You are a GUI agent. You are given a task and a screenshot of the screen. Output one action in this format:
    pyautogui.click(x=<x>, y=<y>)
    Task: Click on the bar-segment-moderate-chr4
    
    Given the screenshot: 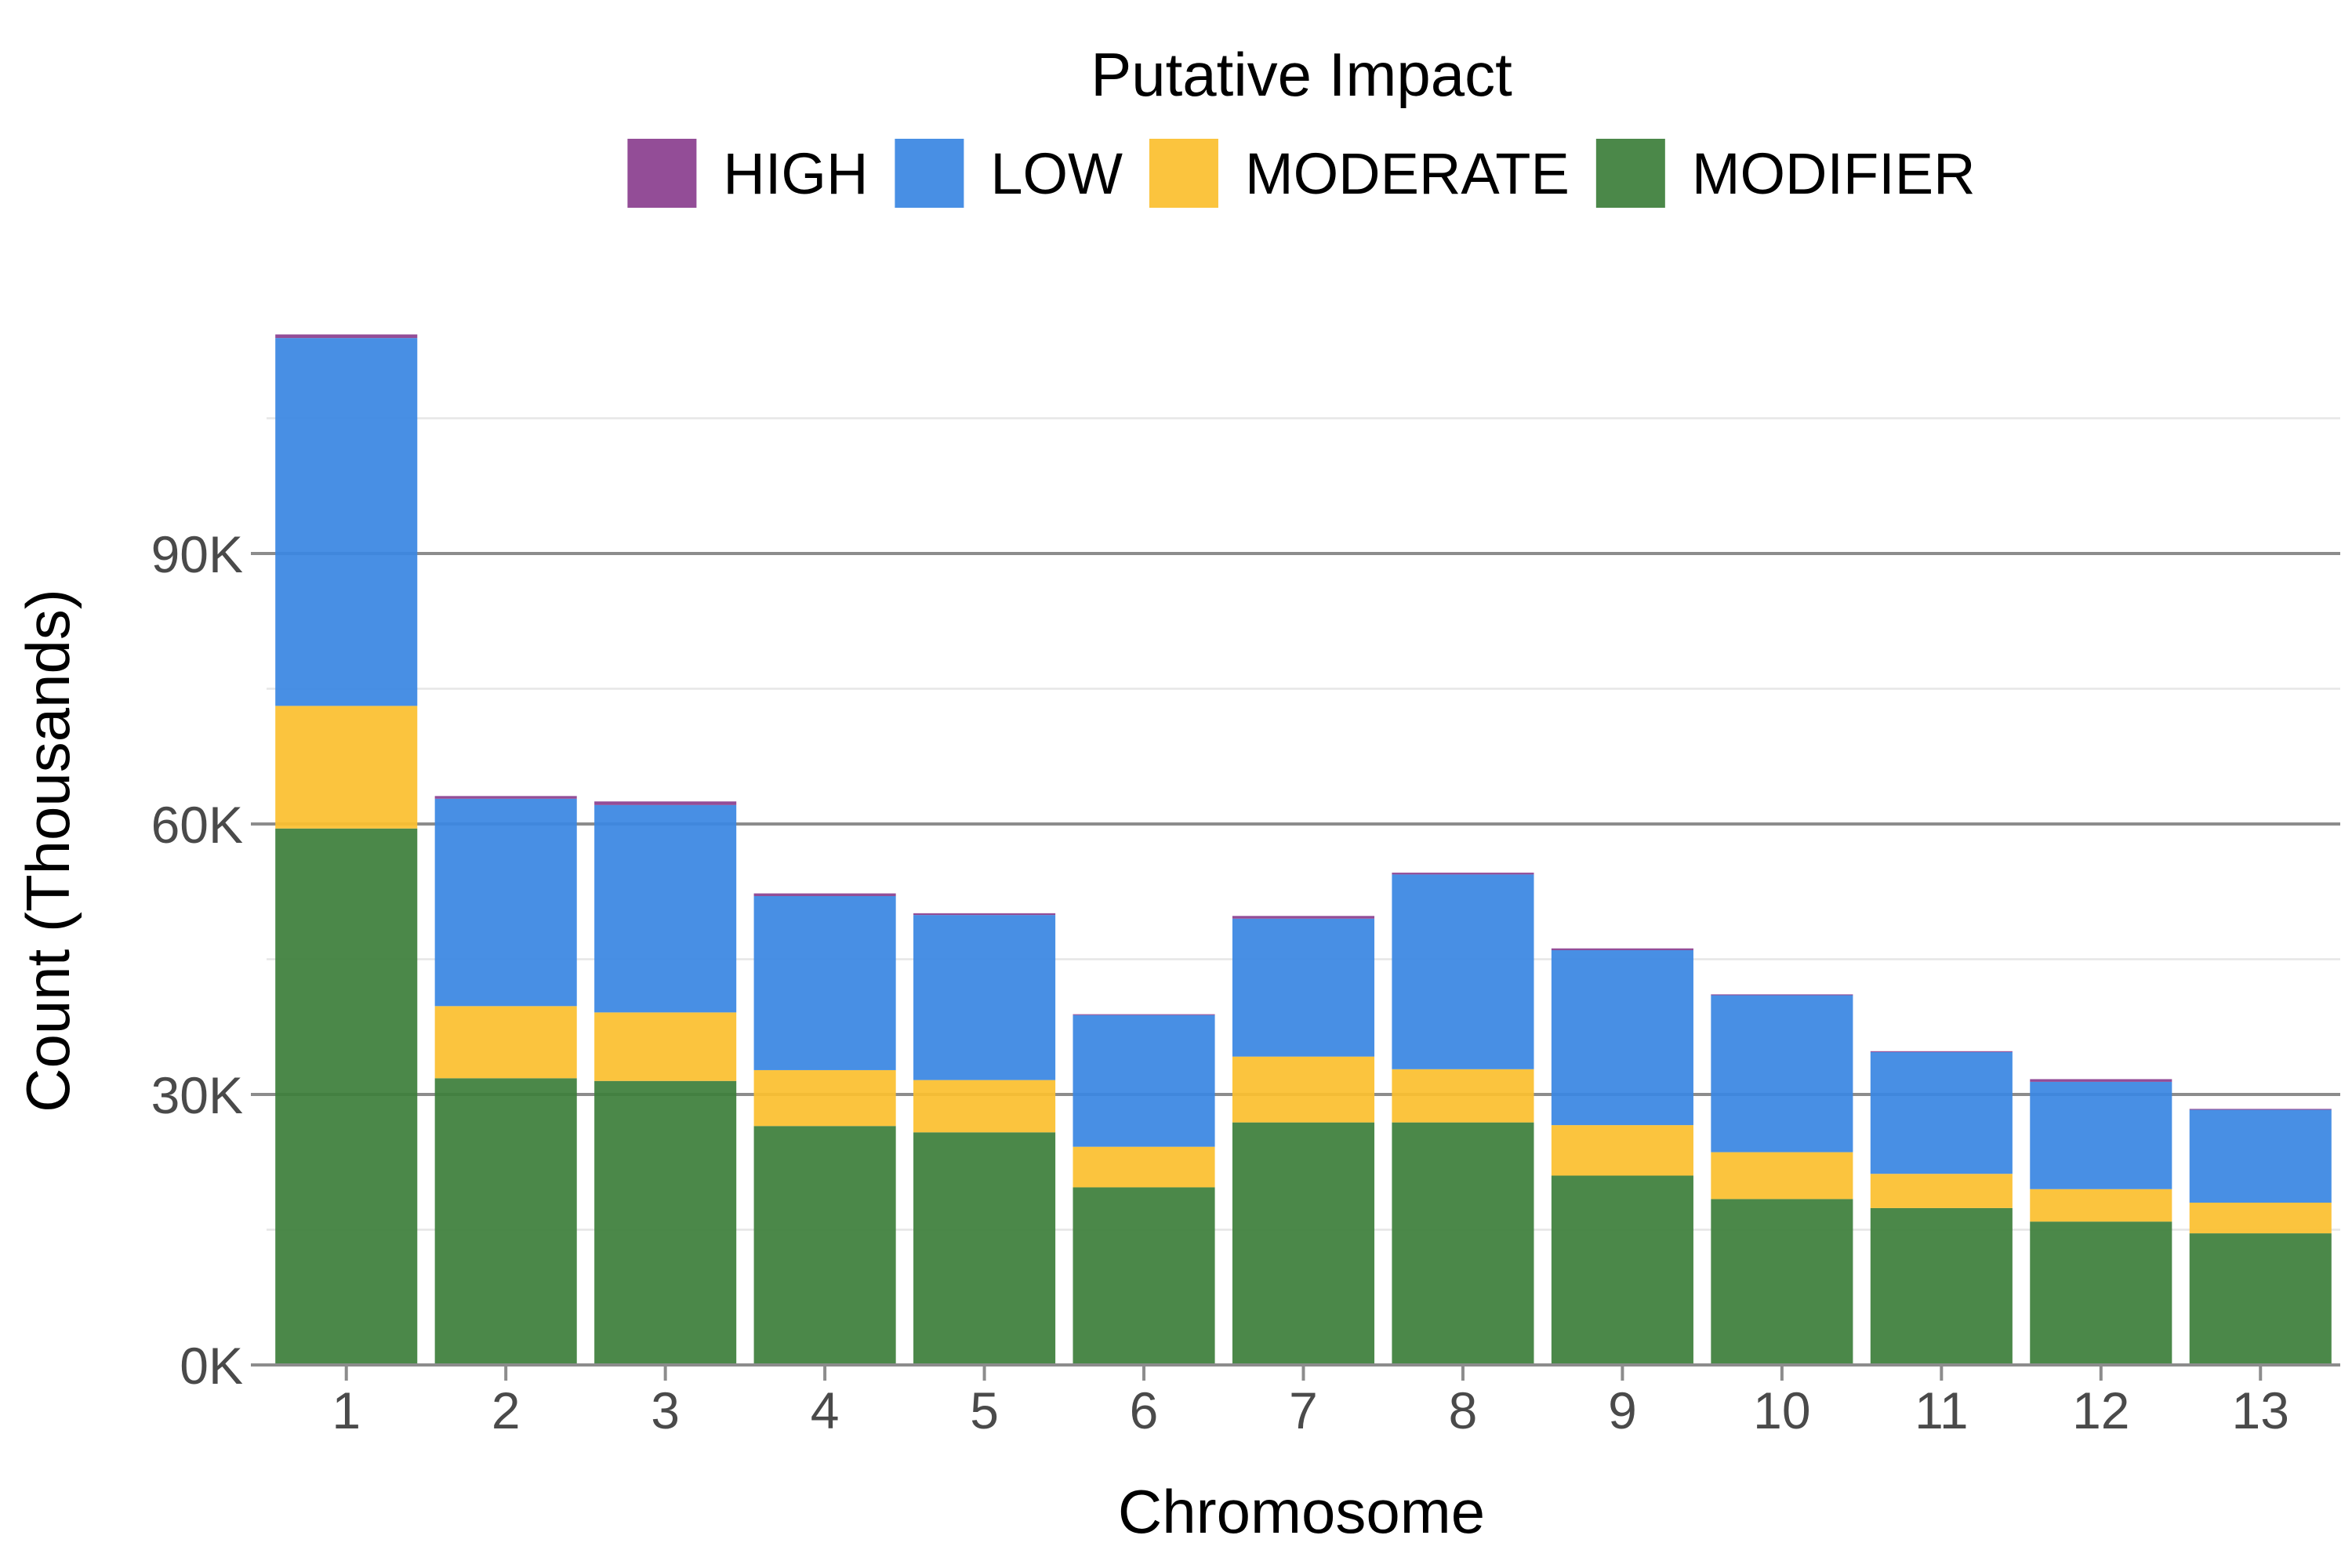 What is the action you would take?
    pyautogui.click(x=824, y=1098)
    